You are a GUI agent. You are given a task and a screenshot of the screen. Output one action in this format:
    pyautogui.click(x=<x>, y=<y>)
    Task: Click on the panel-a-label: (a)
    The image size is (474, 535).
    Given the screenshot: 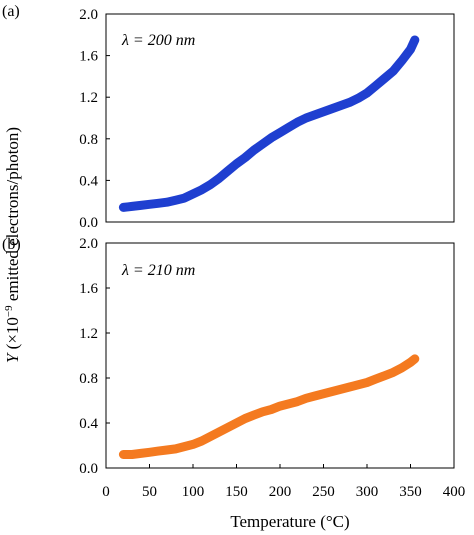 What is the action you would take?
    pyautogui.click(x=11, y=11)
    